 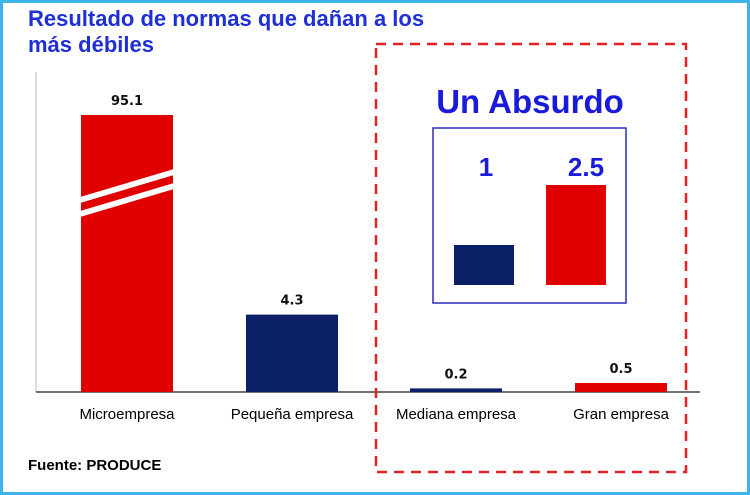 I want to click on category-label-1: Pequeña empresa, so click(x=292, y=414).